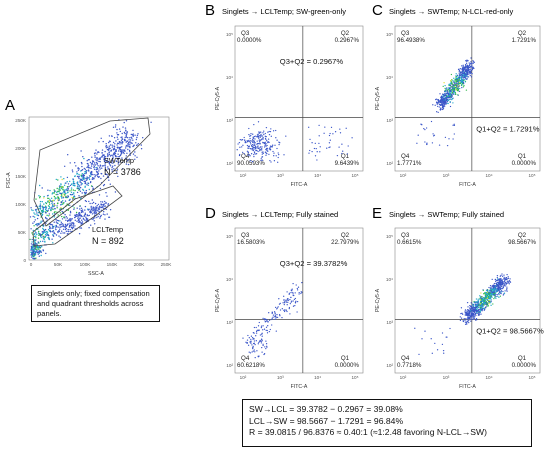 This screenshot has width=550, height=456. I want to click on panel-a-events, so click(90, 189).